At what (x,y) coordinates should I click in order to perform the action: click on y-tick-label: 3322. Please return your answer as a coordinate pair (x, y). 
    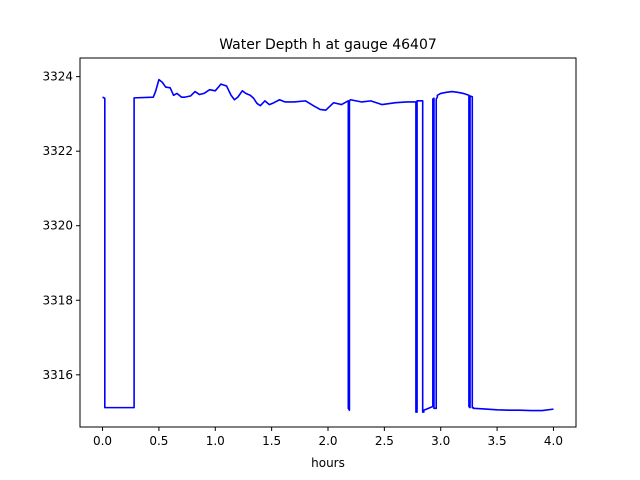
    Looking at the image, I should click on (57, 151).